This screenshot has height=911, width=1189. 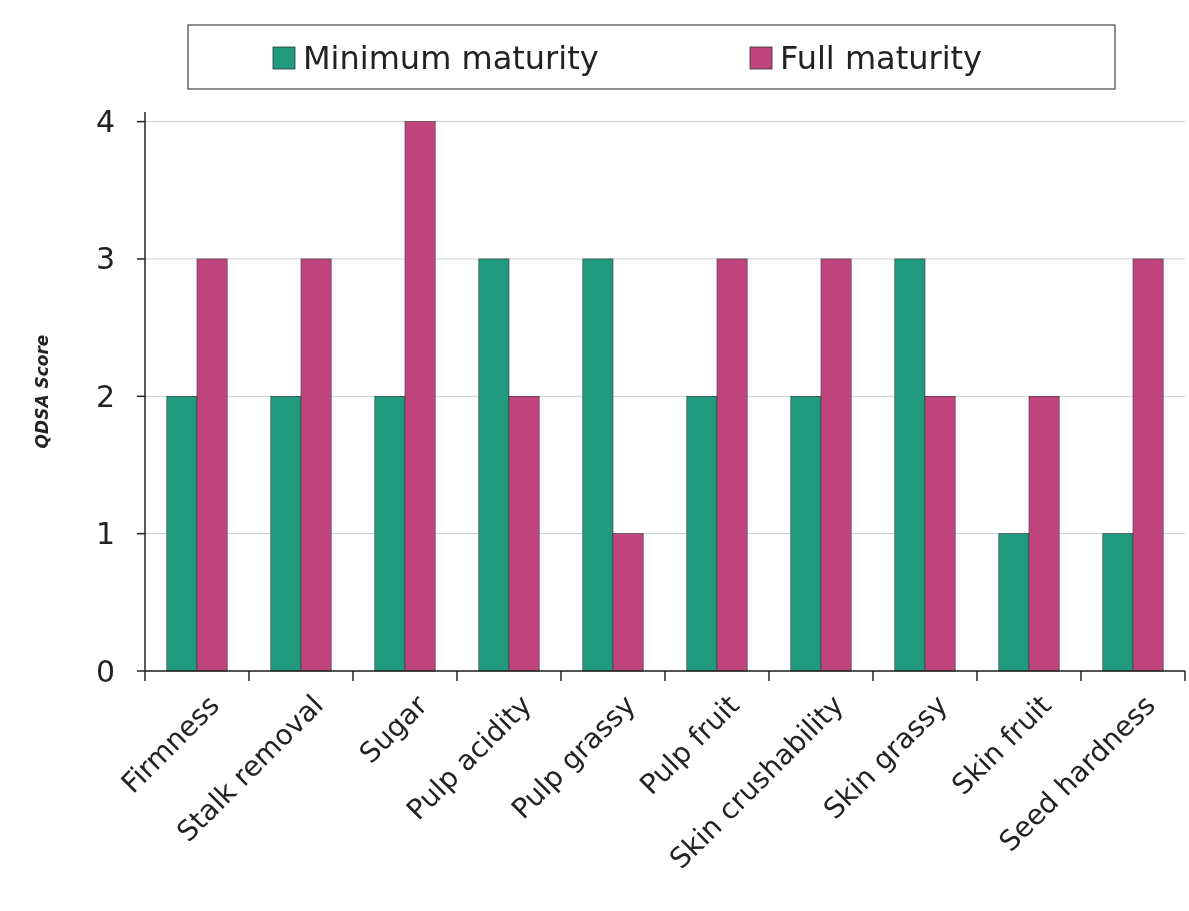 What do you see at coordinates (42, 391) in the screenshot?
I see `y-axis-title: QDSA Score` at bounding box center [42, 391].